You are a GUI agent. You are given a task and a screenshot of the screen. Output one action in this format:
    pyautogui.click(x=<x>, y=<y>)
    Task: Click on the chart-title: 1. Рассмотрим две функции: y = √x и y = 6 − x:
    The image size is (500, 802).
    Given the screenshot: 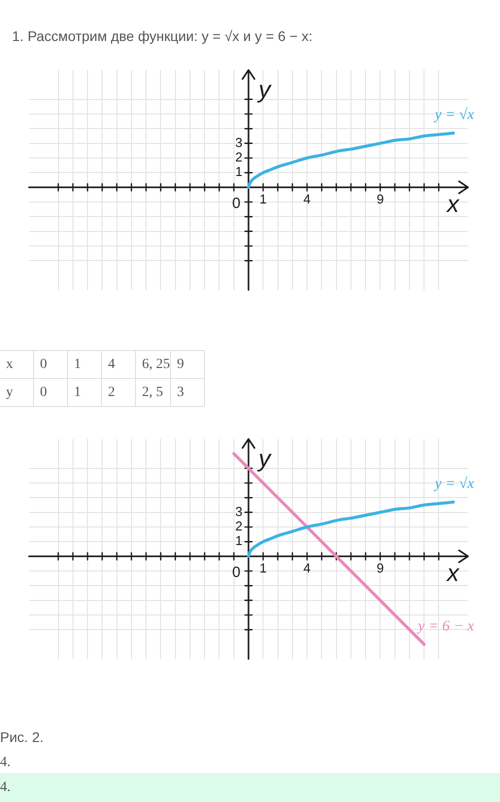 What is the action you would take?
    pyautogui.click(x=162, y=36)
    